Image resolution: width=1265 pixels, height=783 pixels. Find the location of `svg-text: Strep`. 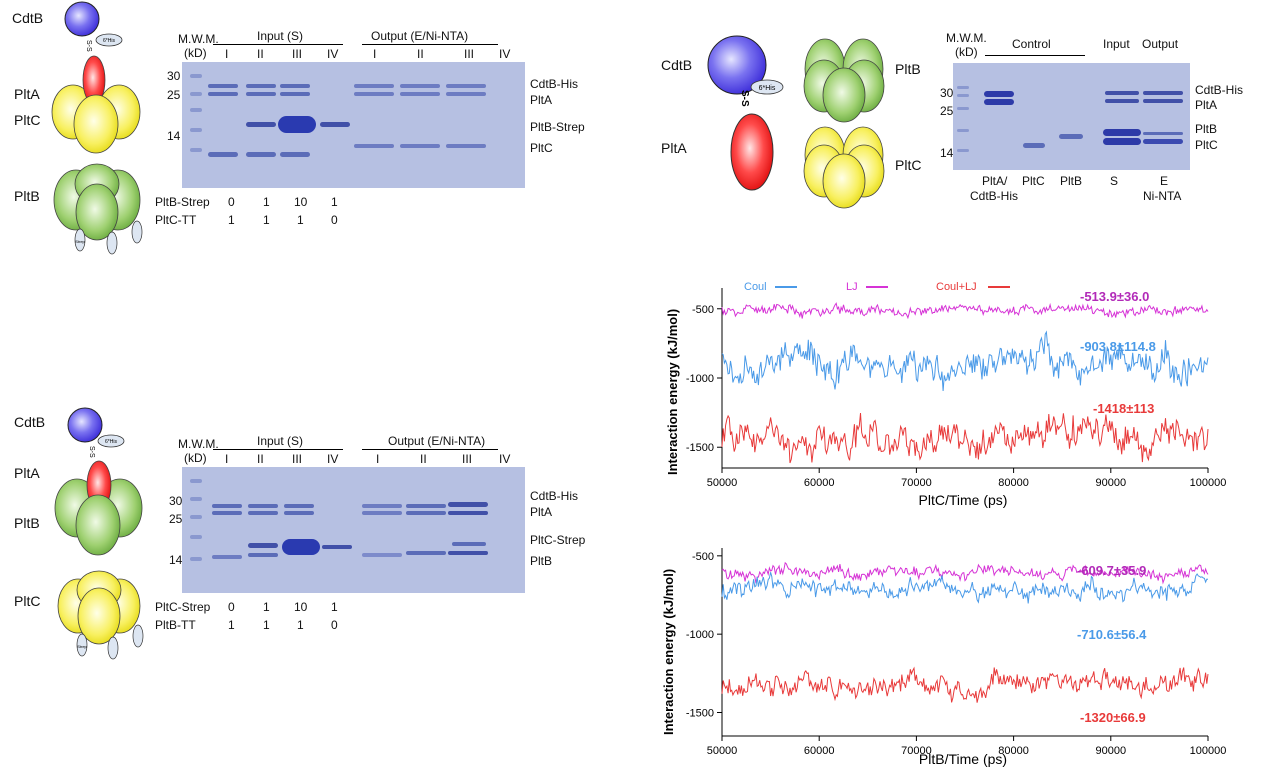

svg-text: Strep is located at coordinates (82, 646).